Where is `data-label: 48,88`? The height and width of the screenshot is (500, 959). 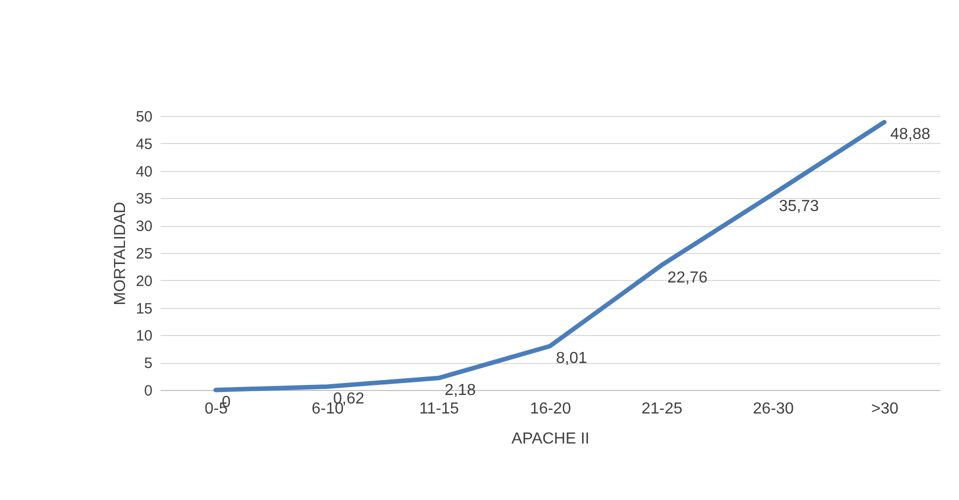
data-label: 48,88 is located at coordinates (910, 135).